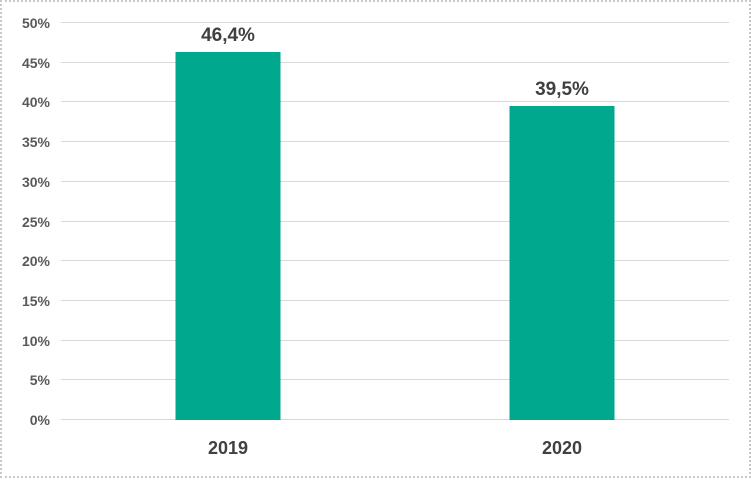  Describe the element at coordinates (35, 23) in the screenshot. I see `y-tick-label: 50%` at that location.